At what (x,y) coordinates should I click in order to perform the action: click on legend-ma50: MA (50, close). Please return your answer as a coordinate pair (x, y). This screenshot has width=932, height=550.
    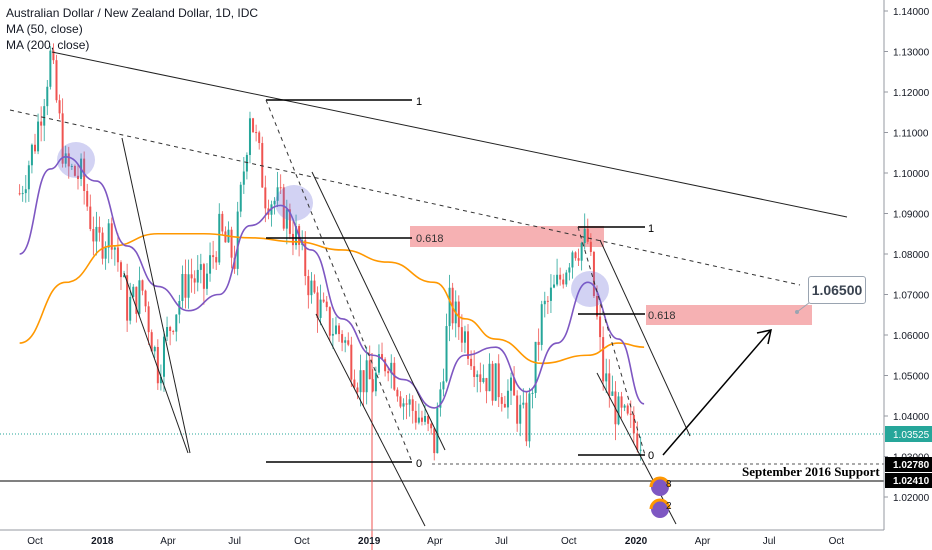
    Looking at the image, I should click on (44, 29).